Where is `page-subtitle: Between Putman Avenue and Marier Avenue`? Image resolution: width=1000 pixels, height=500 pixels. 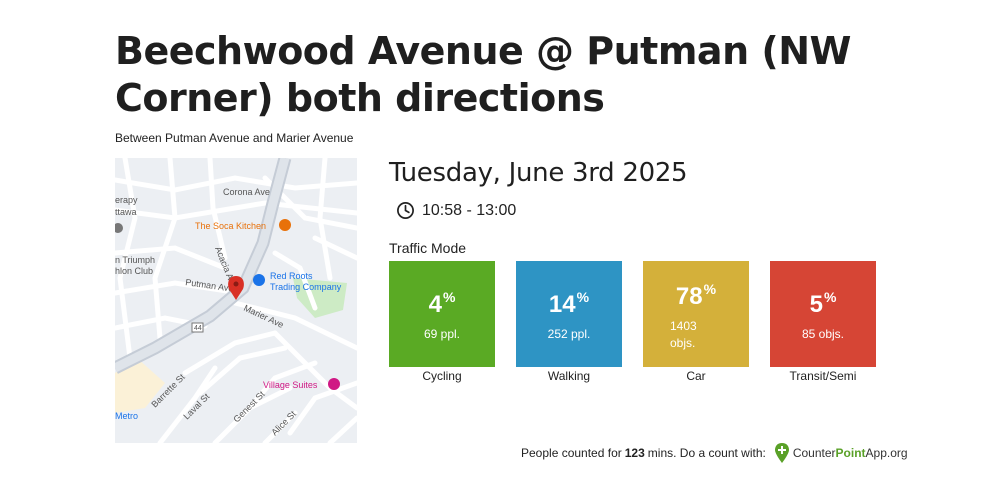 page-subtitle: Between Putman Avenue and Marier Avenue is located at coordinates (234, 138).